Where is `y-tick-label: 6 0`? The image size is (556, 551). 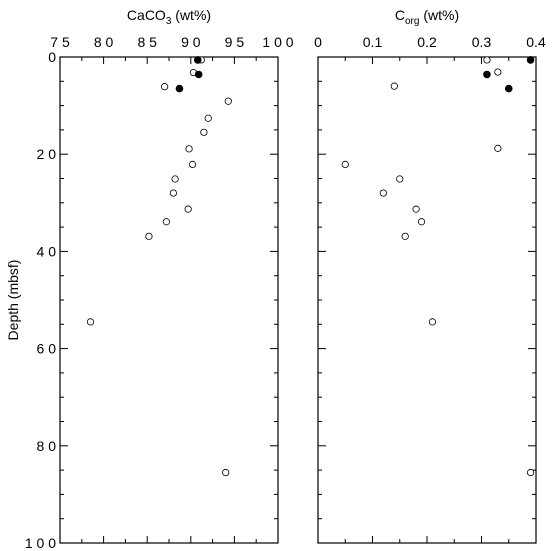 y-tick-label: 6 0 is located at coordinates (47, 349).